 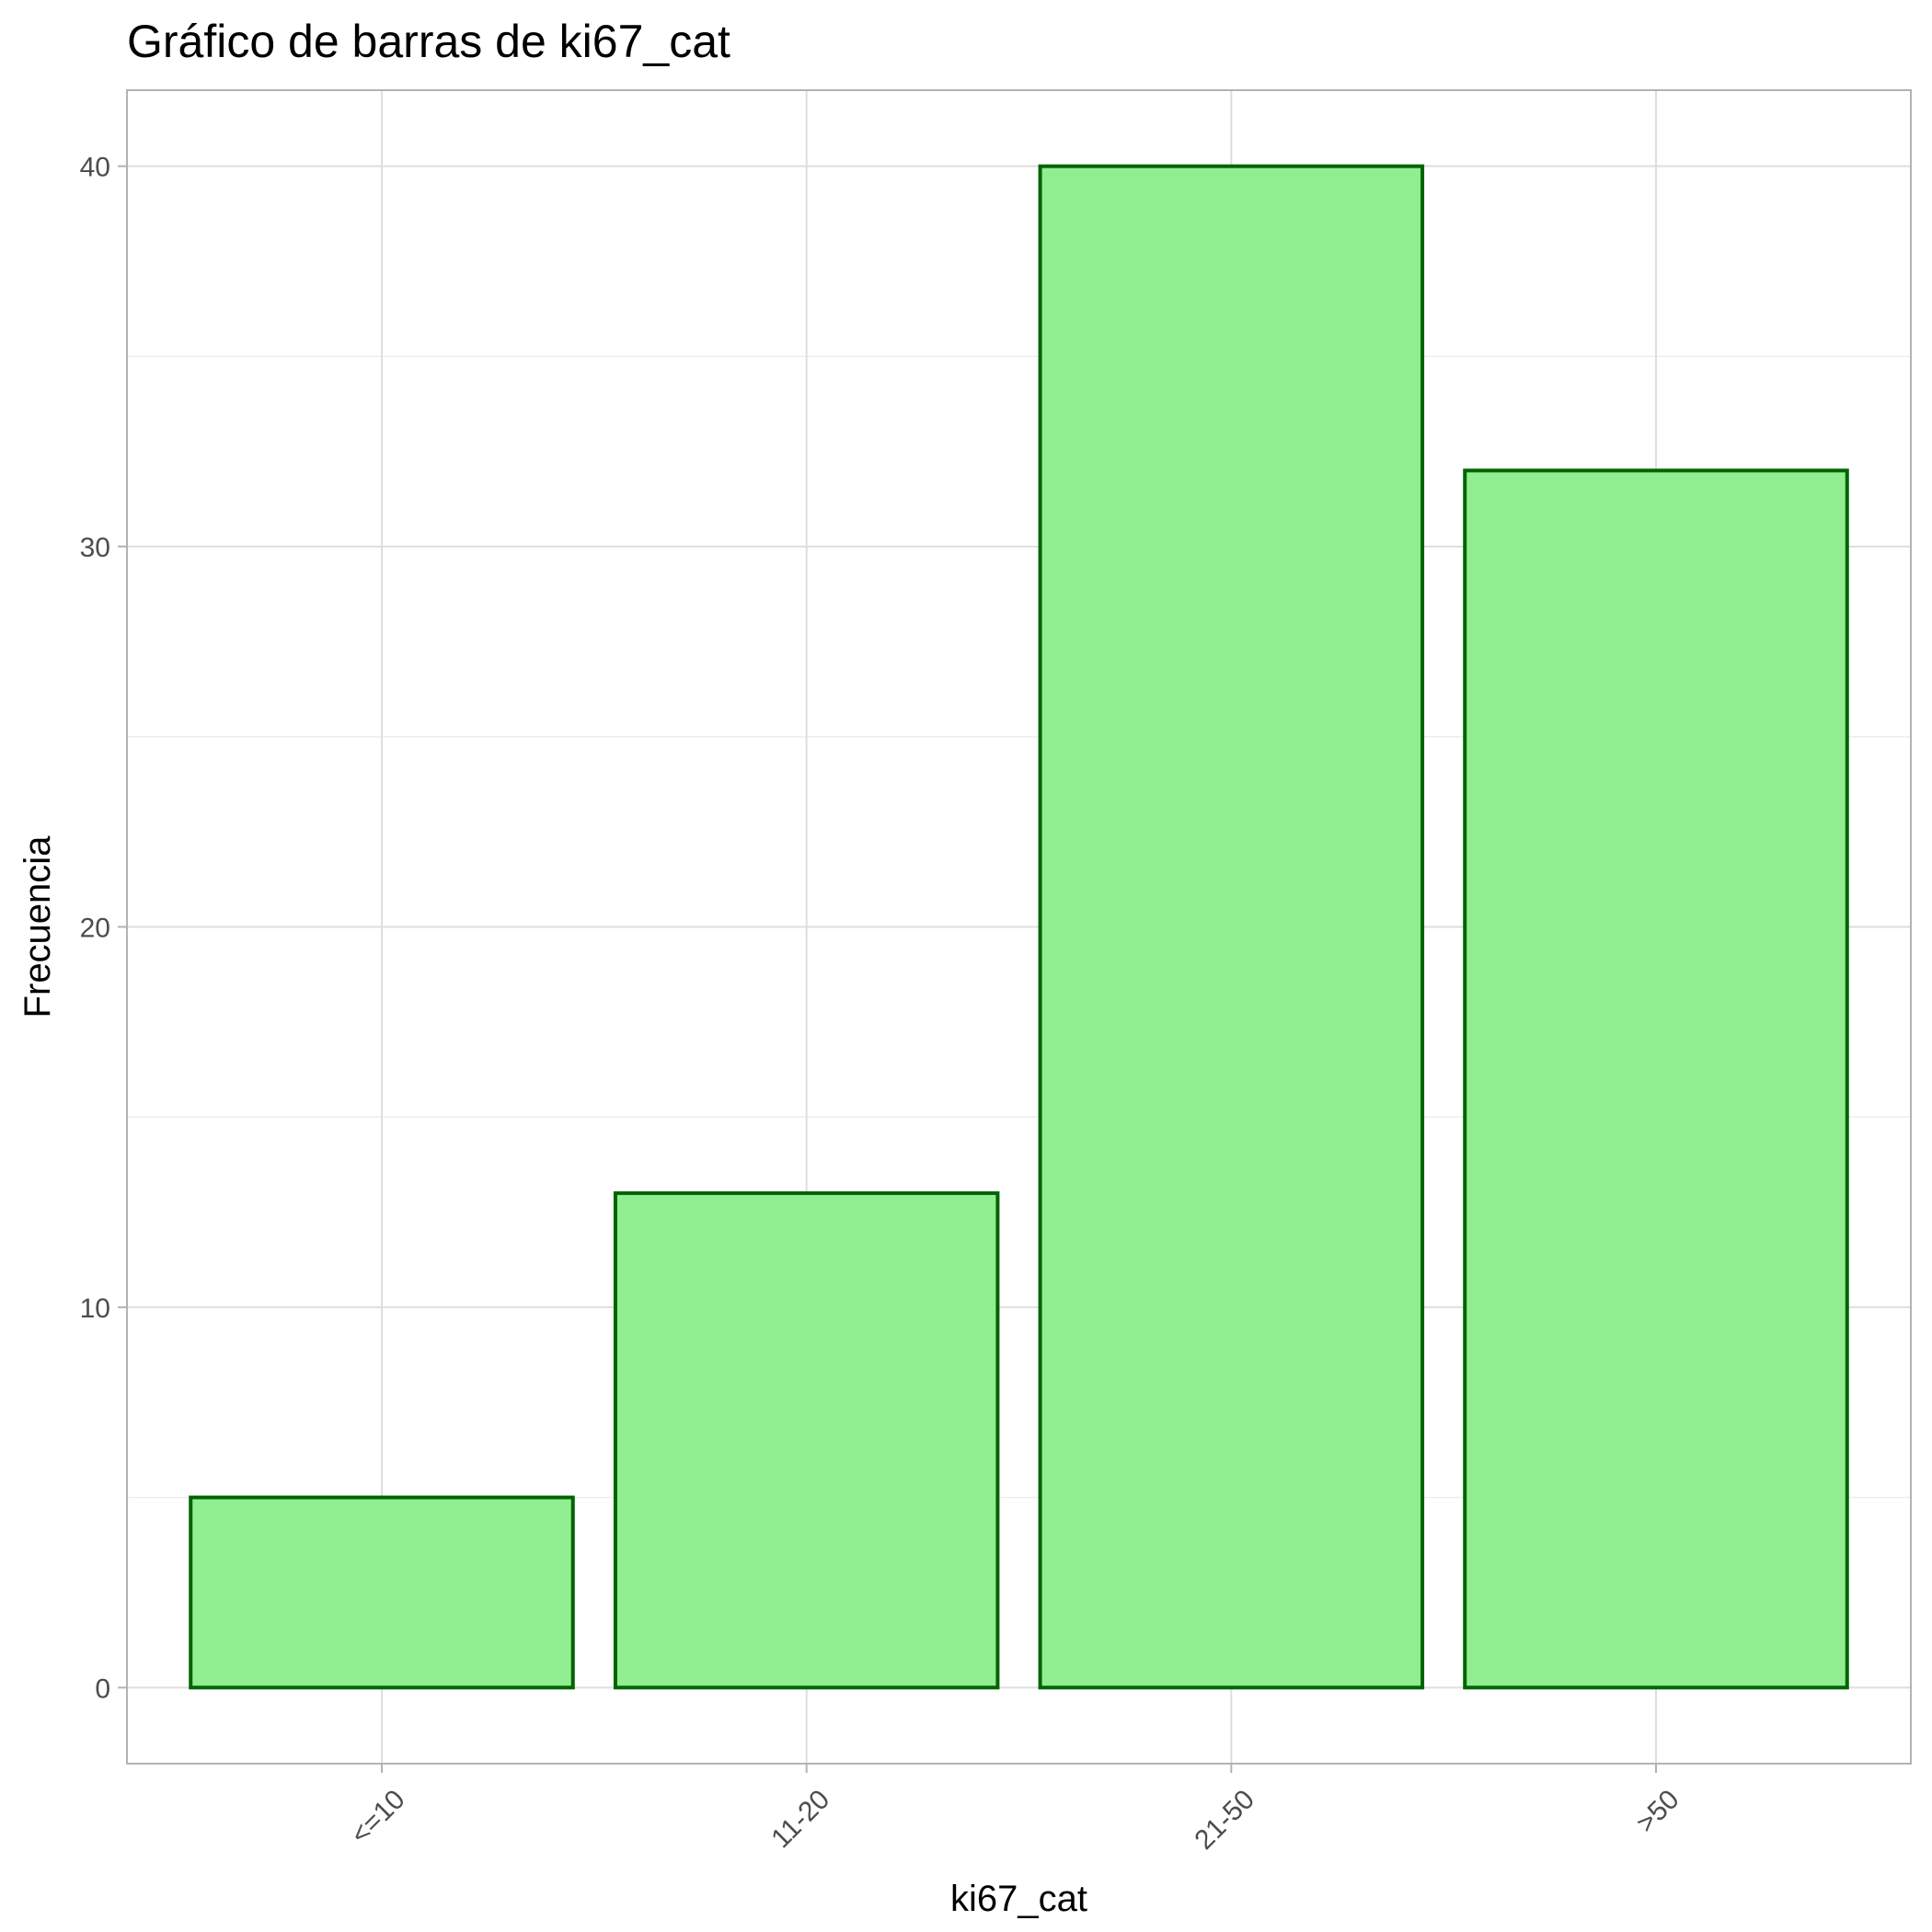 What do you see at coordinates (428, 41) in the screenshot?
I see `chart-title: Gráfico de barras de ki67_cat` at bounding box center [428, 41].